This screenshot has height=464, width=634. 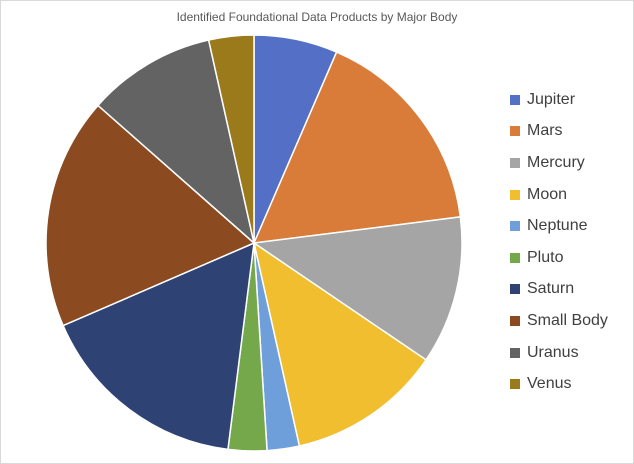 What do you see at coordinates (515, 289) in the screenshot?
I see `legend-swatch-saturn` at bounding box center [515, 289].